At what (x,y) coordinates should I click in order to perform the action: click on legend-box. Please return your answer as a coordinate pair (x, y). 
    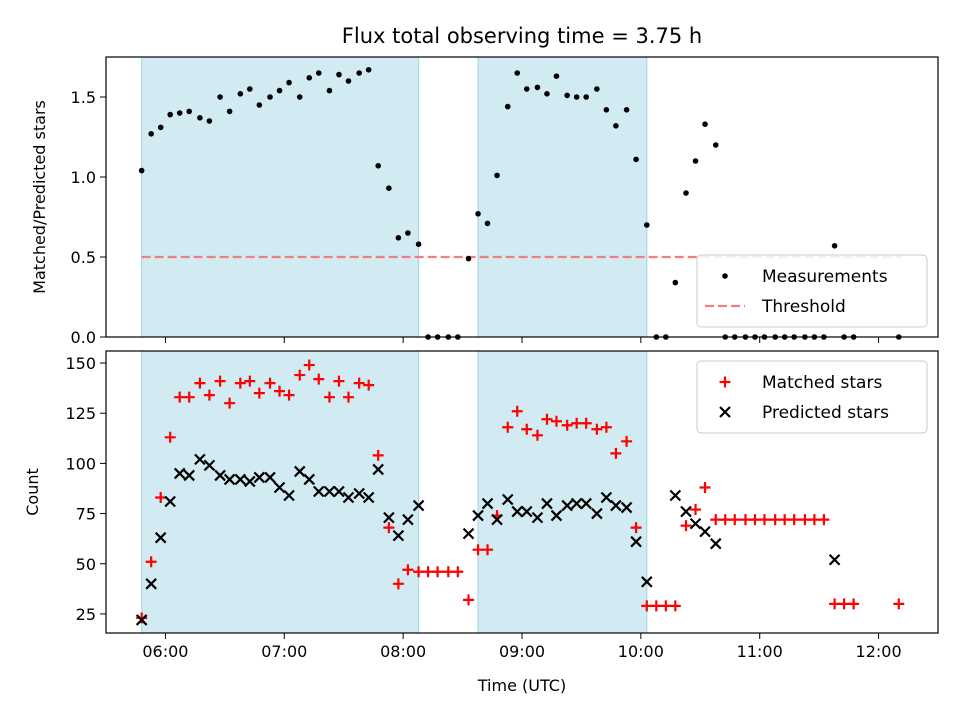
    Looking at the image, I should click on (812, 291).